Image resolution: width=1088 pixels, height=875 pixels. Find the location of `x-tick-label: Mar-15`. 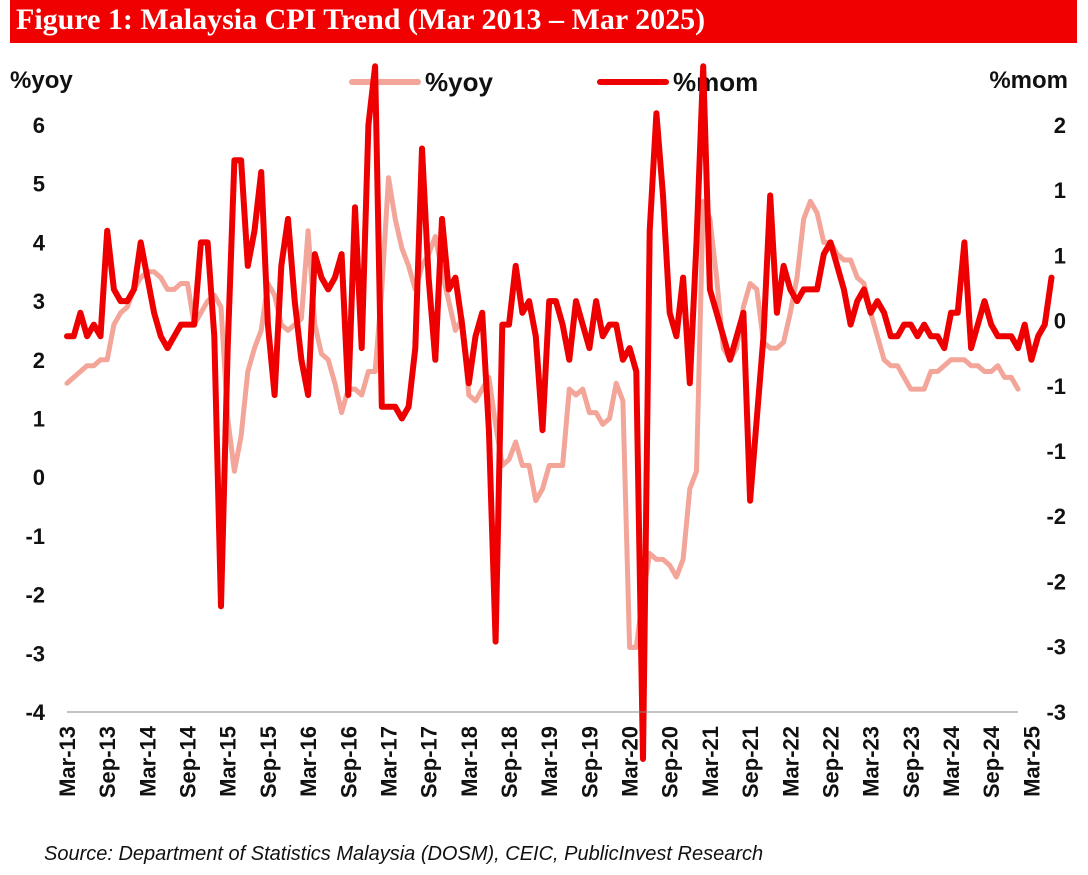

x-tick-label: Mar-15 is located at coordinates (228, 761).